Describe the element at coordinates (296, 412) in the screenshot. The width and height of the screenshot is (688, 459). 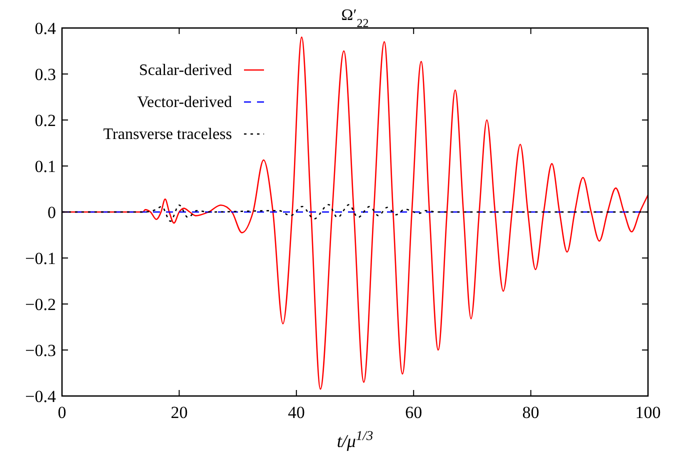
I see `x-tick-label: 40` at that location.